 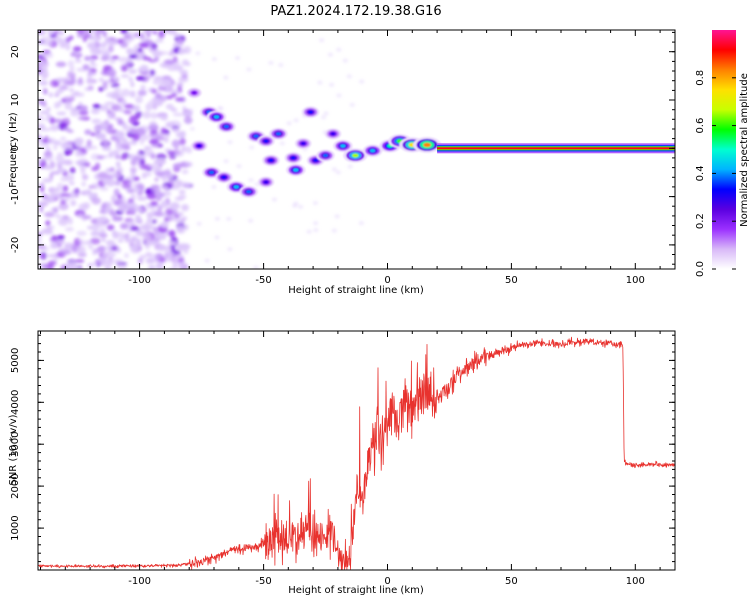 I want to click on y-tick-label: 1000, so click(x=15, y=527).